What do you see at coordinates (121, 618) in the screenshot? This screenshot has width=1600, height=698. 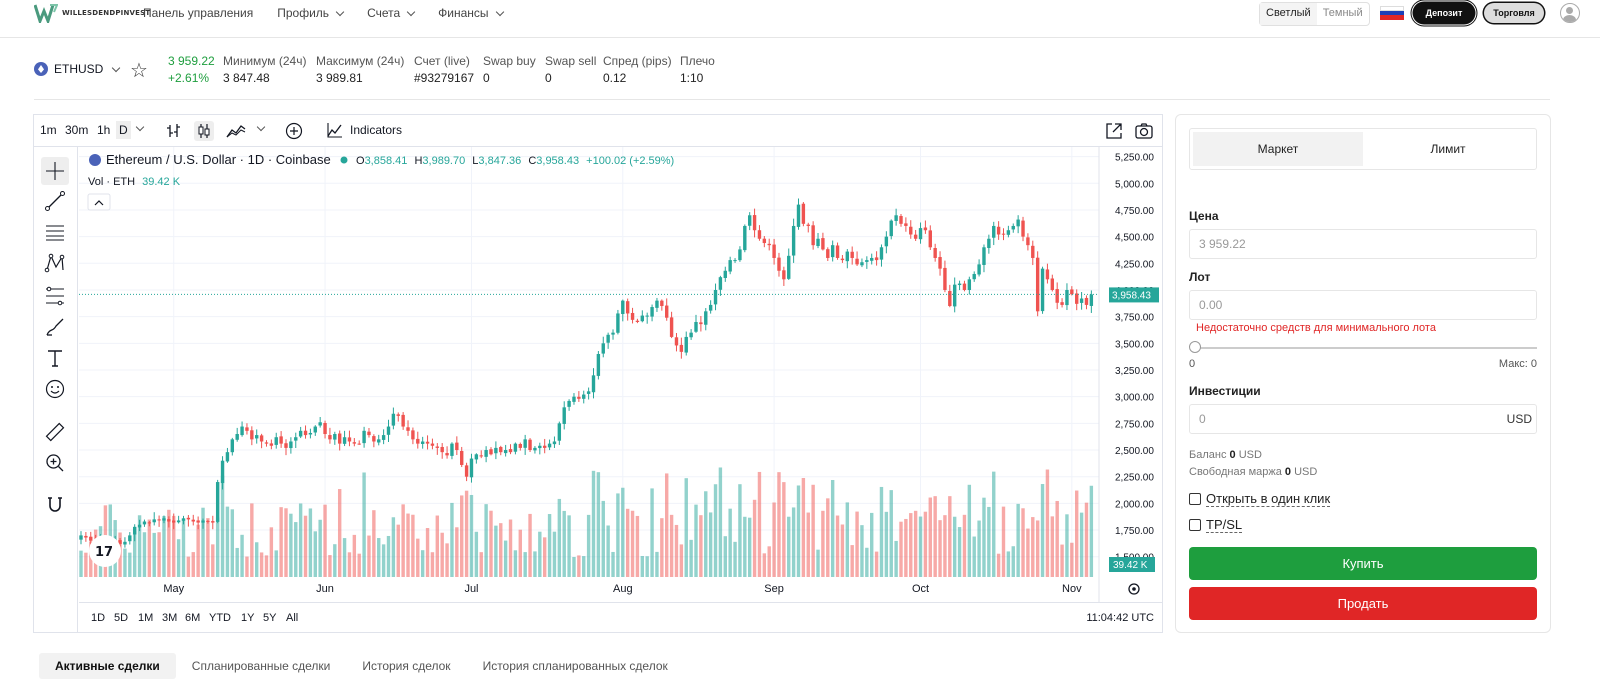 I see `range-5d: 5D` at bounding box center [121, 618].